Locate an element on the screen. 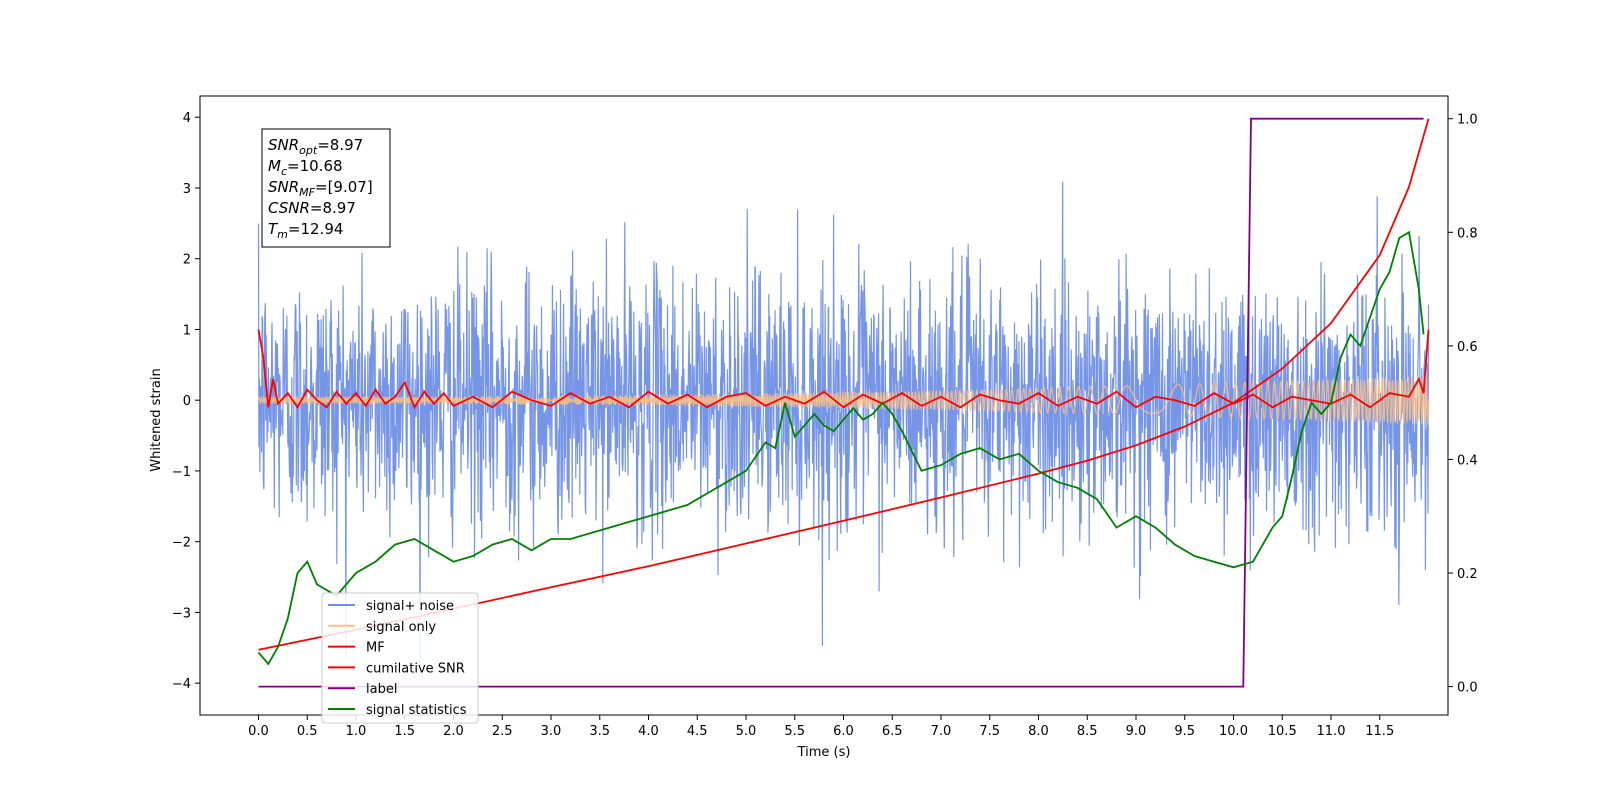  annotation-line: SNRopt=8.97 is located at coordinates (315, 146).